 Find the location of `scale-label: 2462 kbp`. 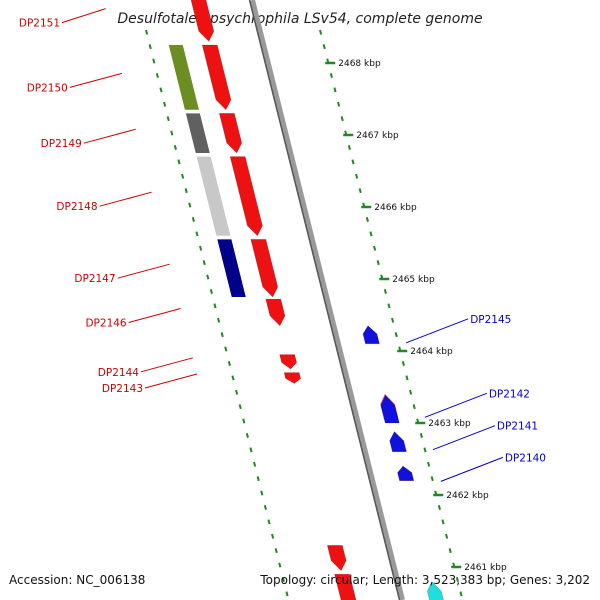

scale-label: 2462 kbp is located at coordinates (467, 496).